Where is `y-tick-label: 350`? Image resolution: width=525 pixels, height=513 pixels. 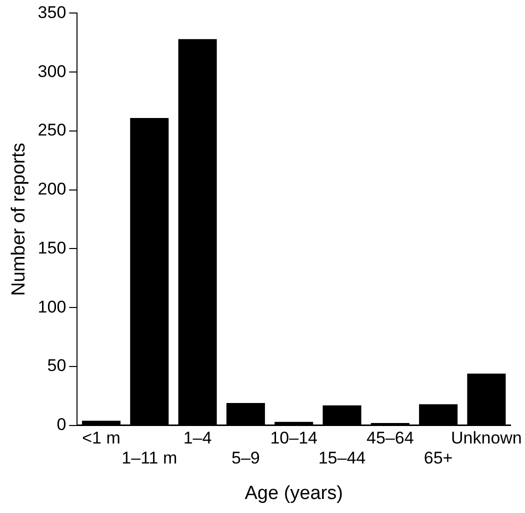 y-tick-label: 350 is located at coordinates (52, 12).